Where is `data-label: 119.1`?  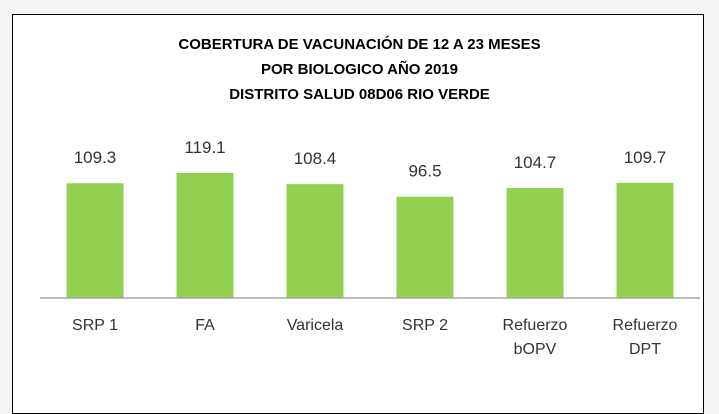
data-label: 119.1 is located at coordinates (204, 147).